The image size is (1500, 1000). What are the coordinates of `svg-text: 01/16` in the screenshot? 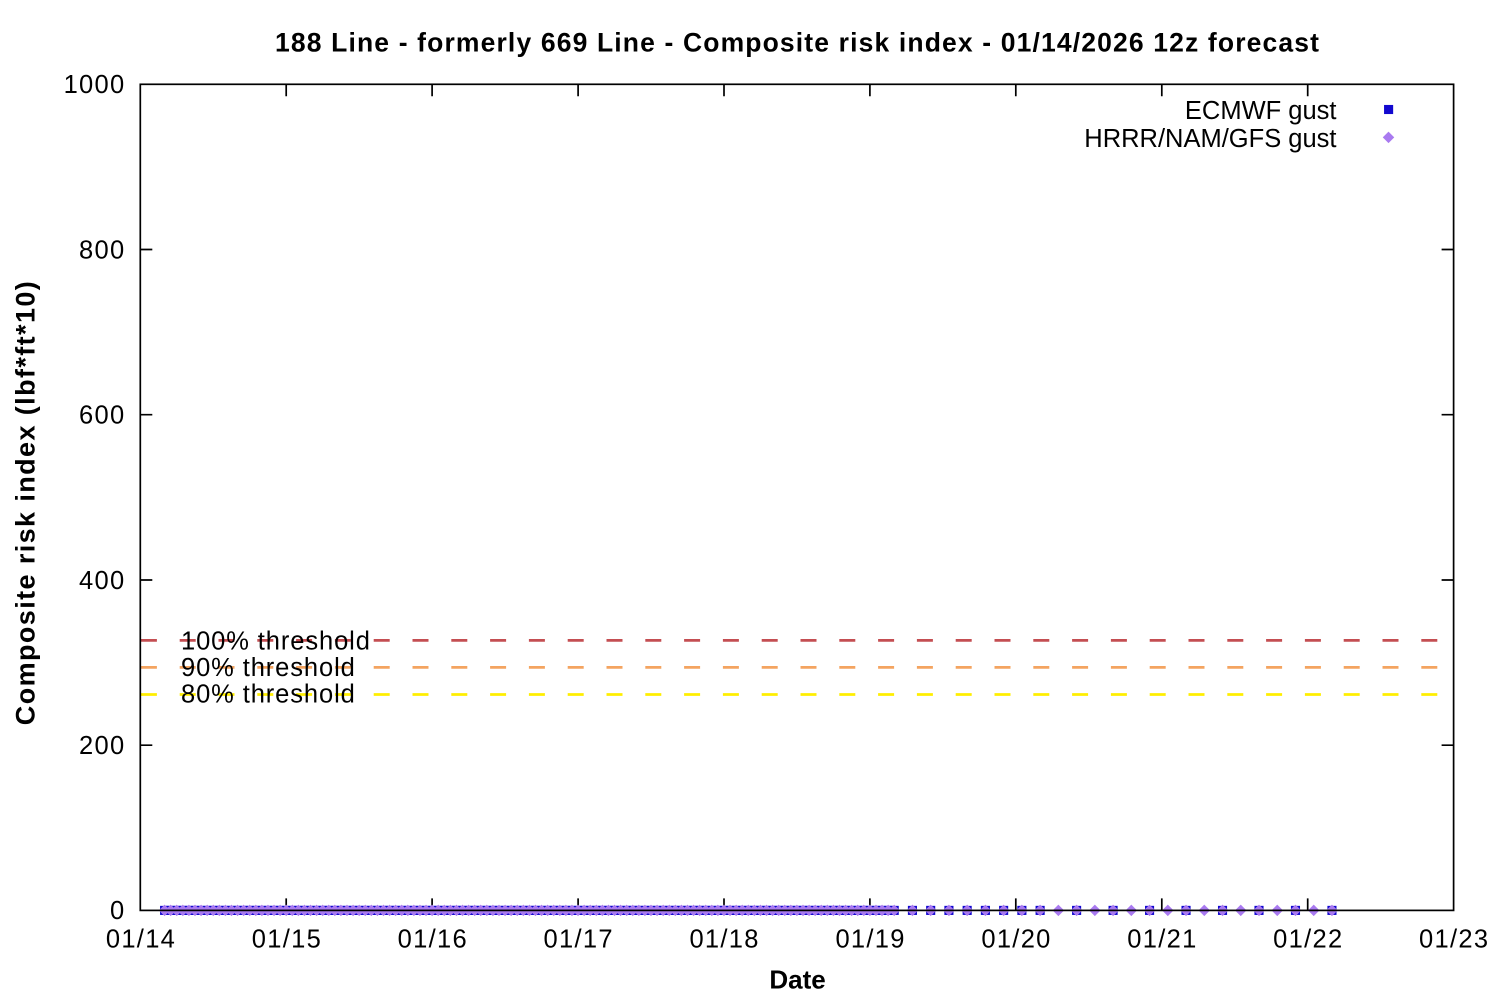 It's located at (433, 940).